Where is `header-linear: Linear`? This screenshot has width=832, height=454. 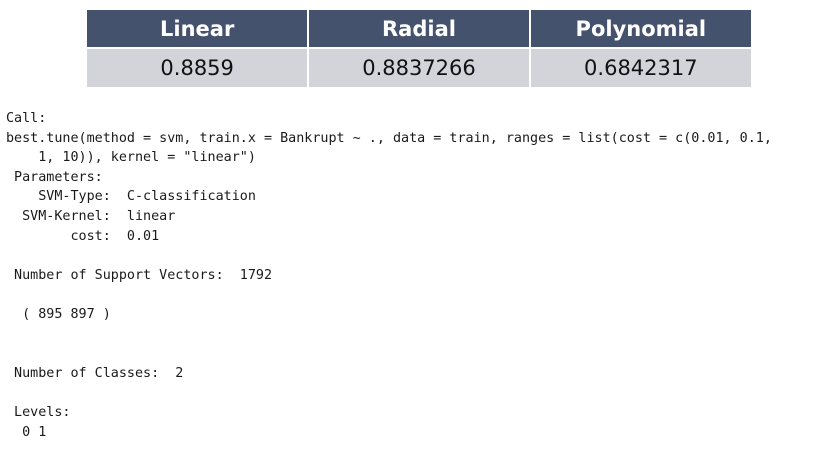
header-linear: Linear is located at coordinates (198, 29).